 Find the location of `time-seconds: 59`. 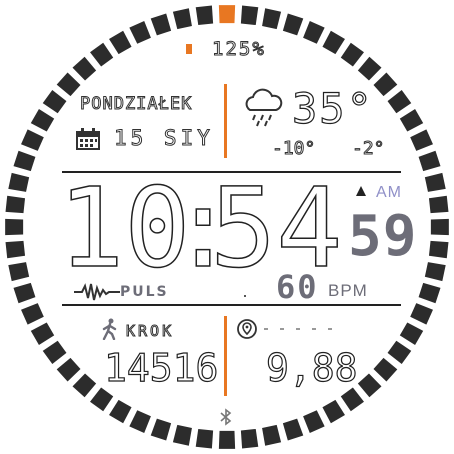

time-seconds: 59 is located at coordinates (383, 236).